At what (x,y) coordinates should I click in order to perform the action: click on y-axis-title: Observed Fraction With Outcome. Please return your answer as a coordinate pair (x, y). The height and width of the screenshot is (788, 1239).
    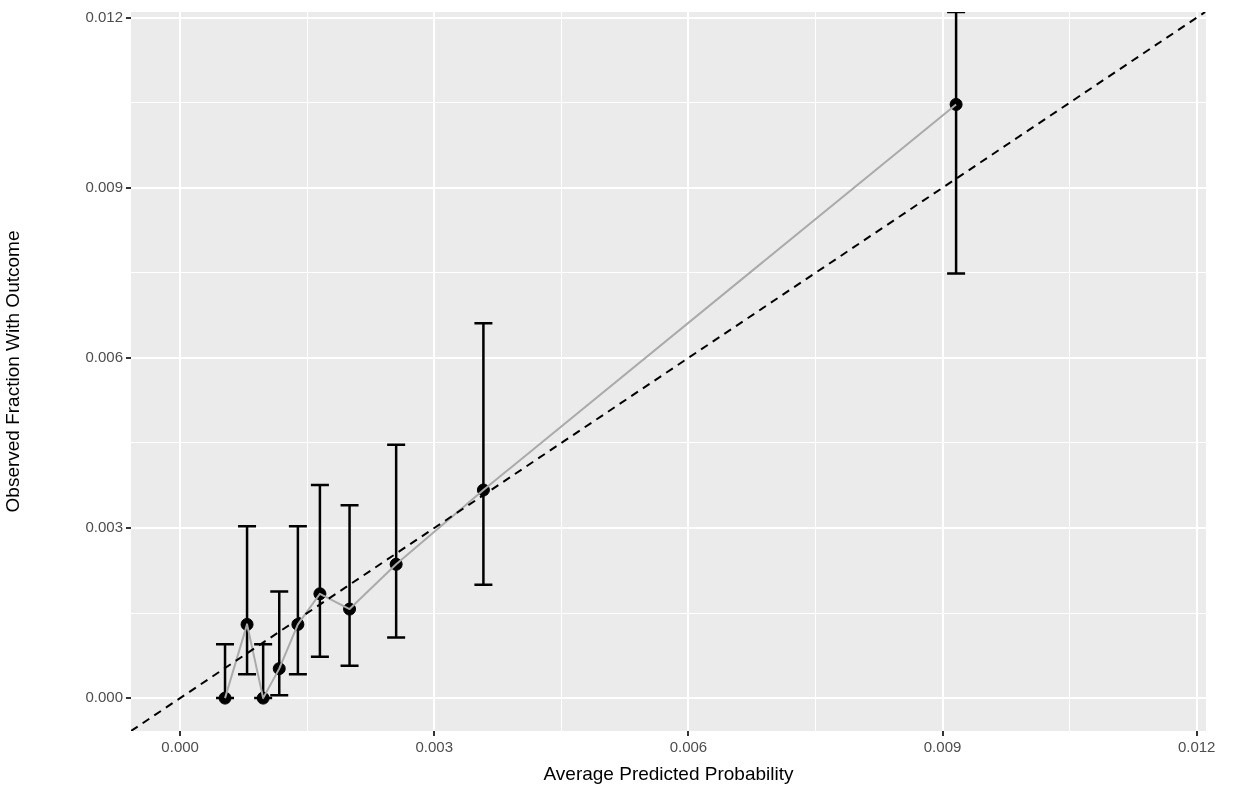
    Looking at the image, I should click on (12, 371).